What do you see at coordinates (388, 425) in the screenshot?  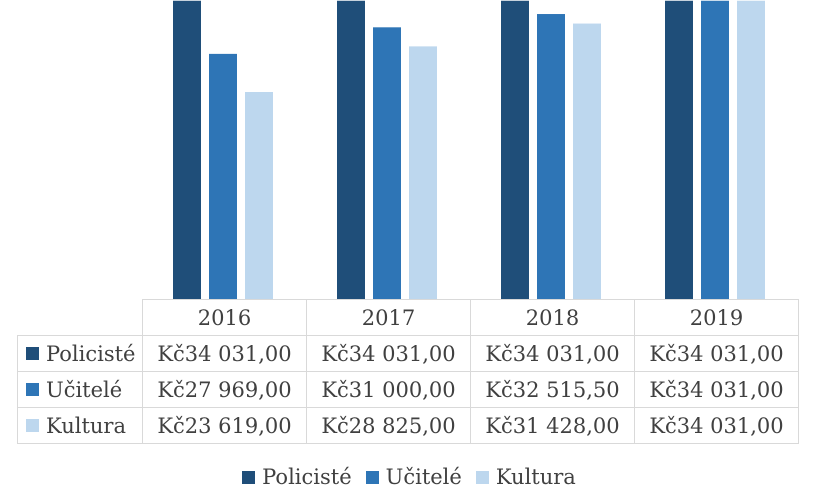 I see `table-cell: Kč28 825,00` at bounding box center [388, 425].